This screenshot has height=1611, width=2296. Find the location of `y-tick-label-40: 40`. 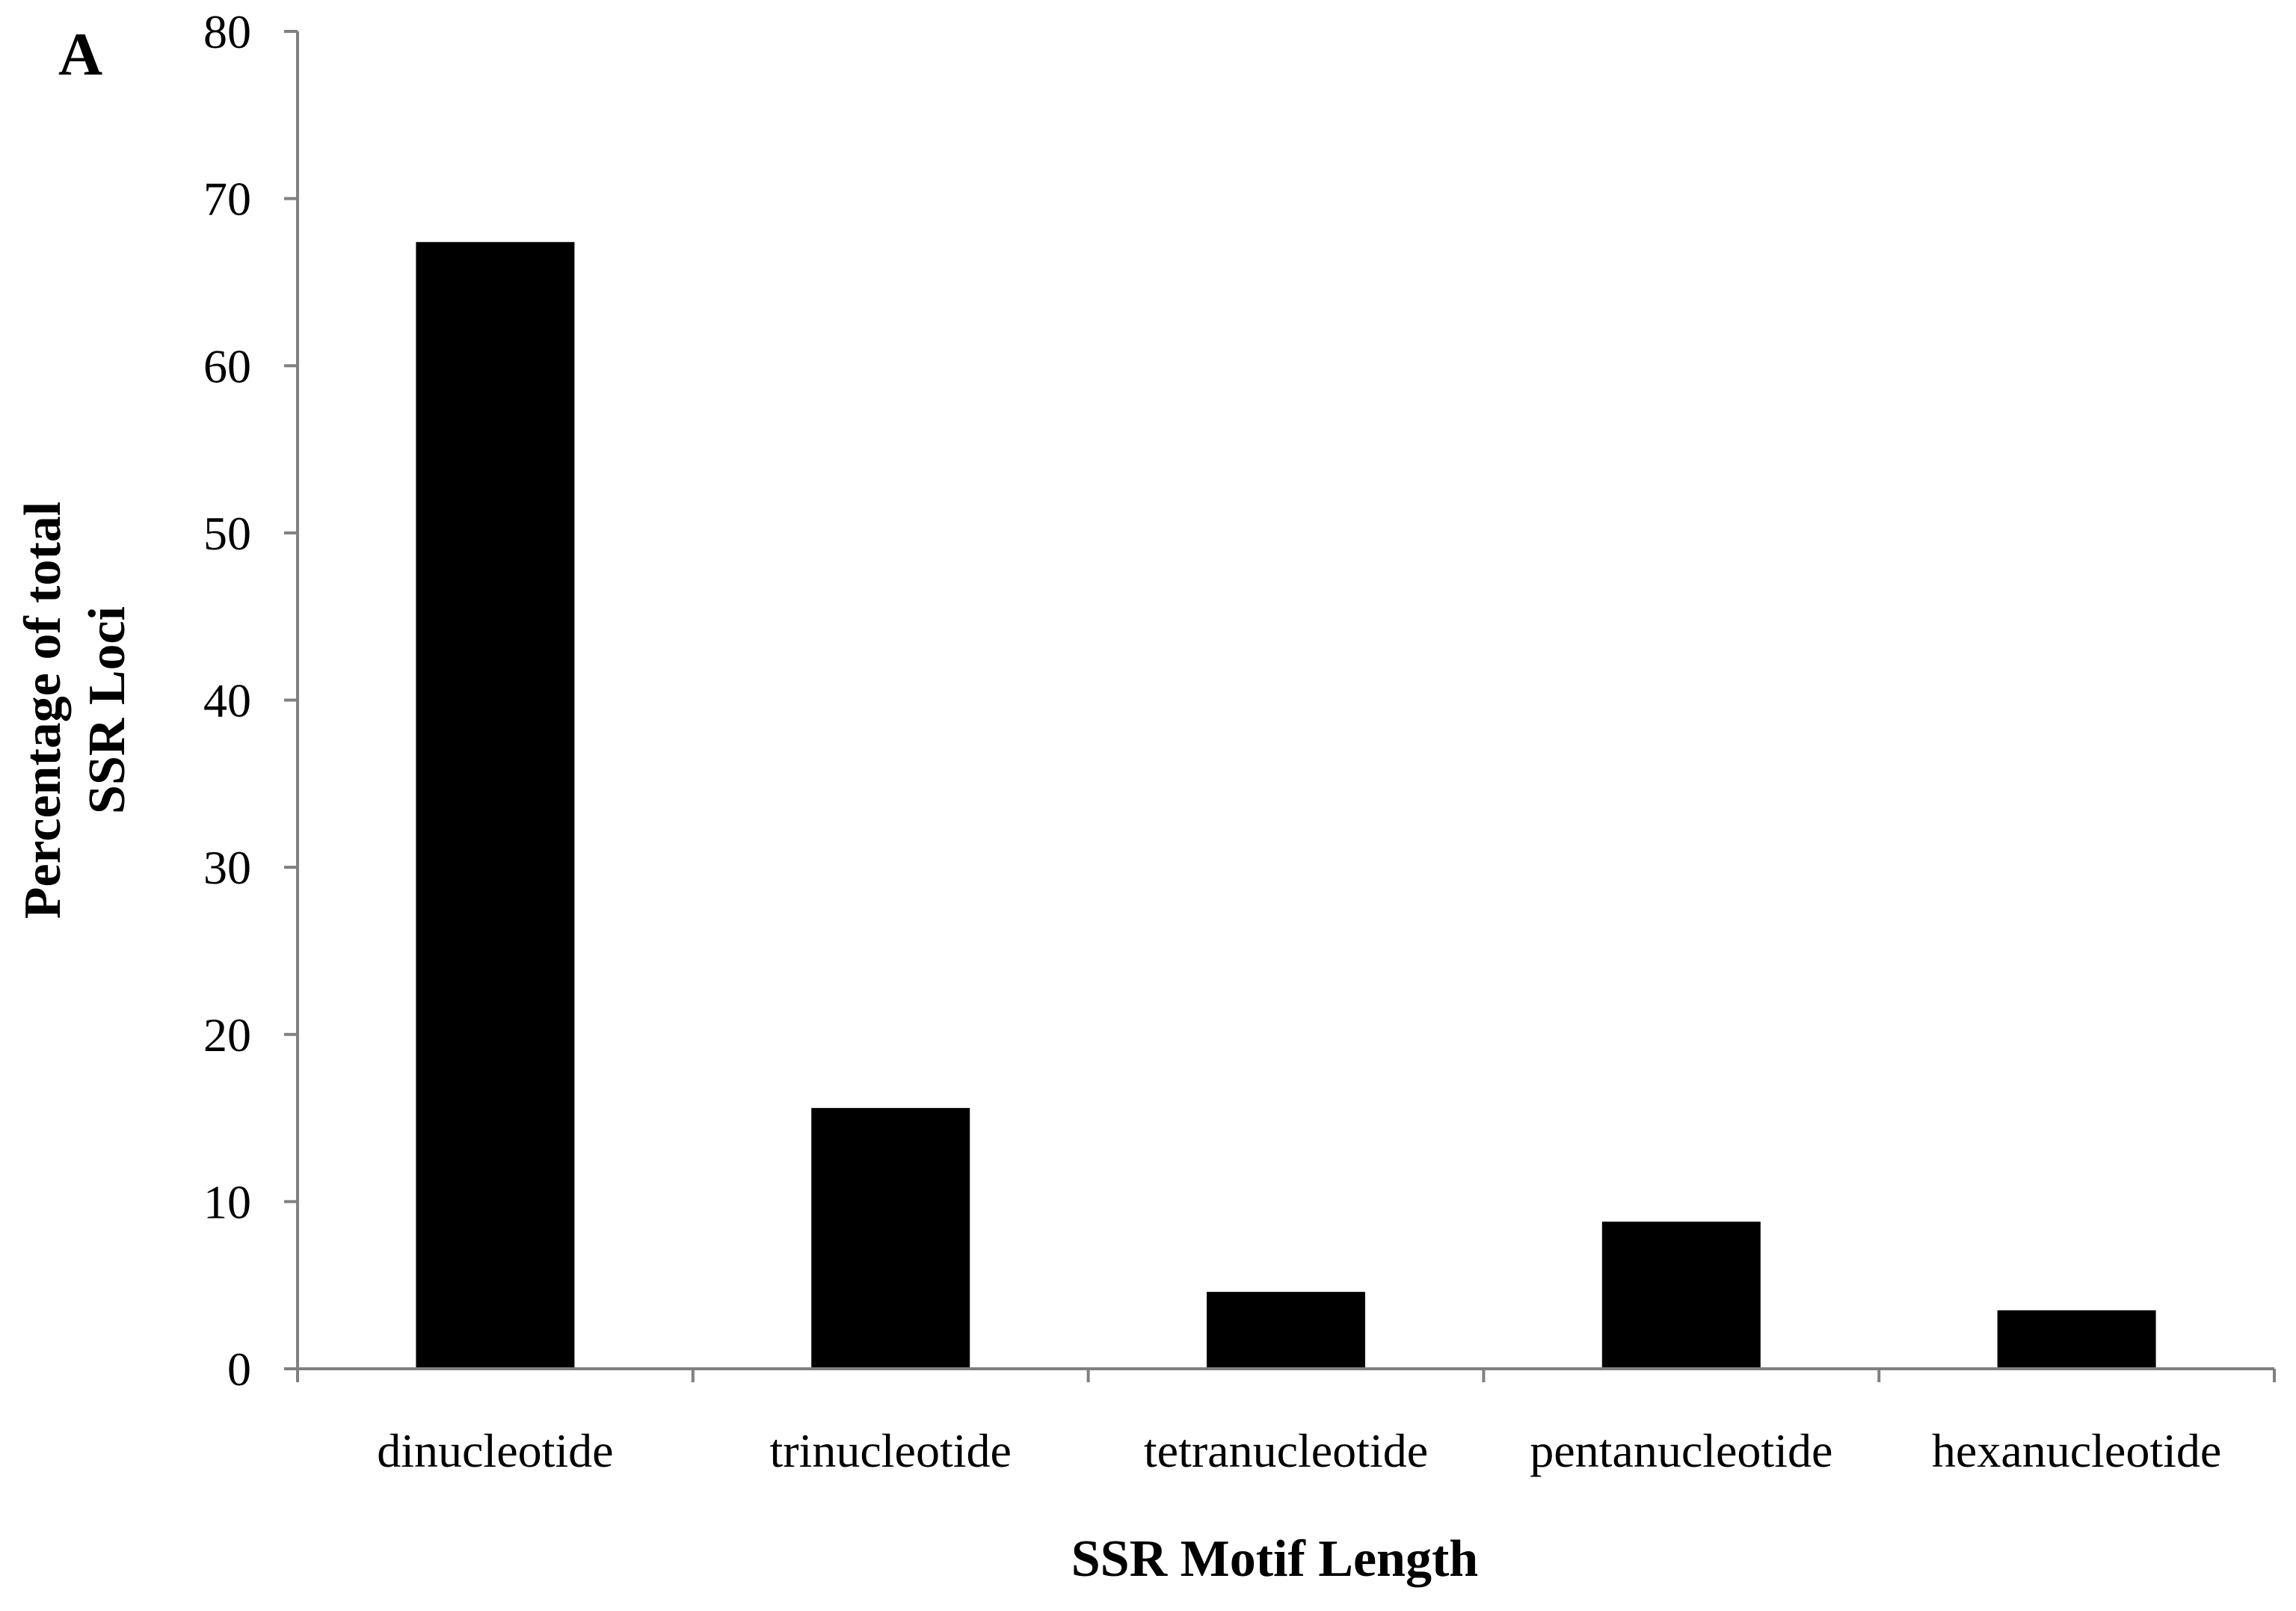

y-tick-label-40: 40 is located at coordinates (227, 700).